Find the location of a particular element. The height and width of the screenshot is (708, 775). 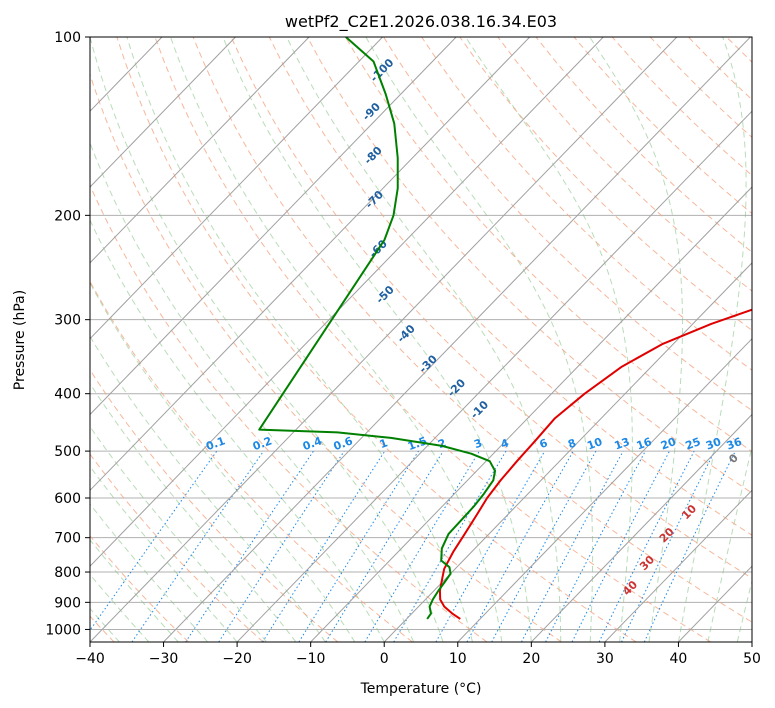

x-tick-label: 10 is located at coordinates (458, 659).